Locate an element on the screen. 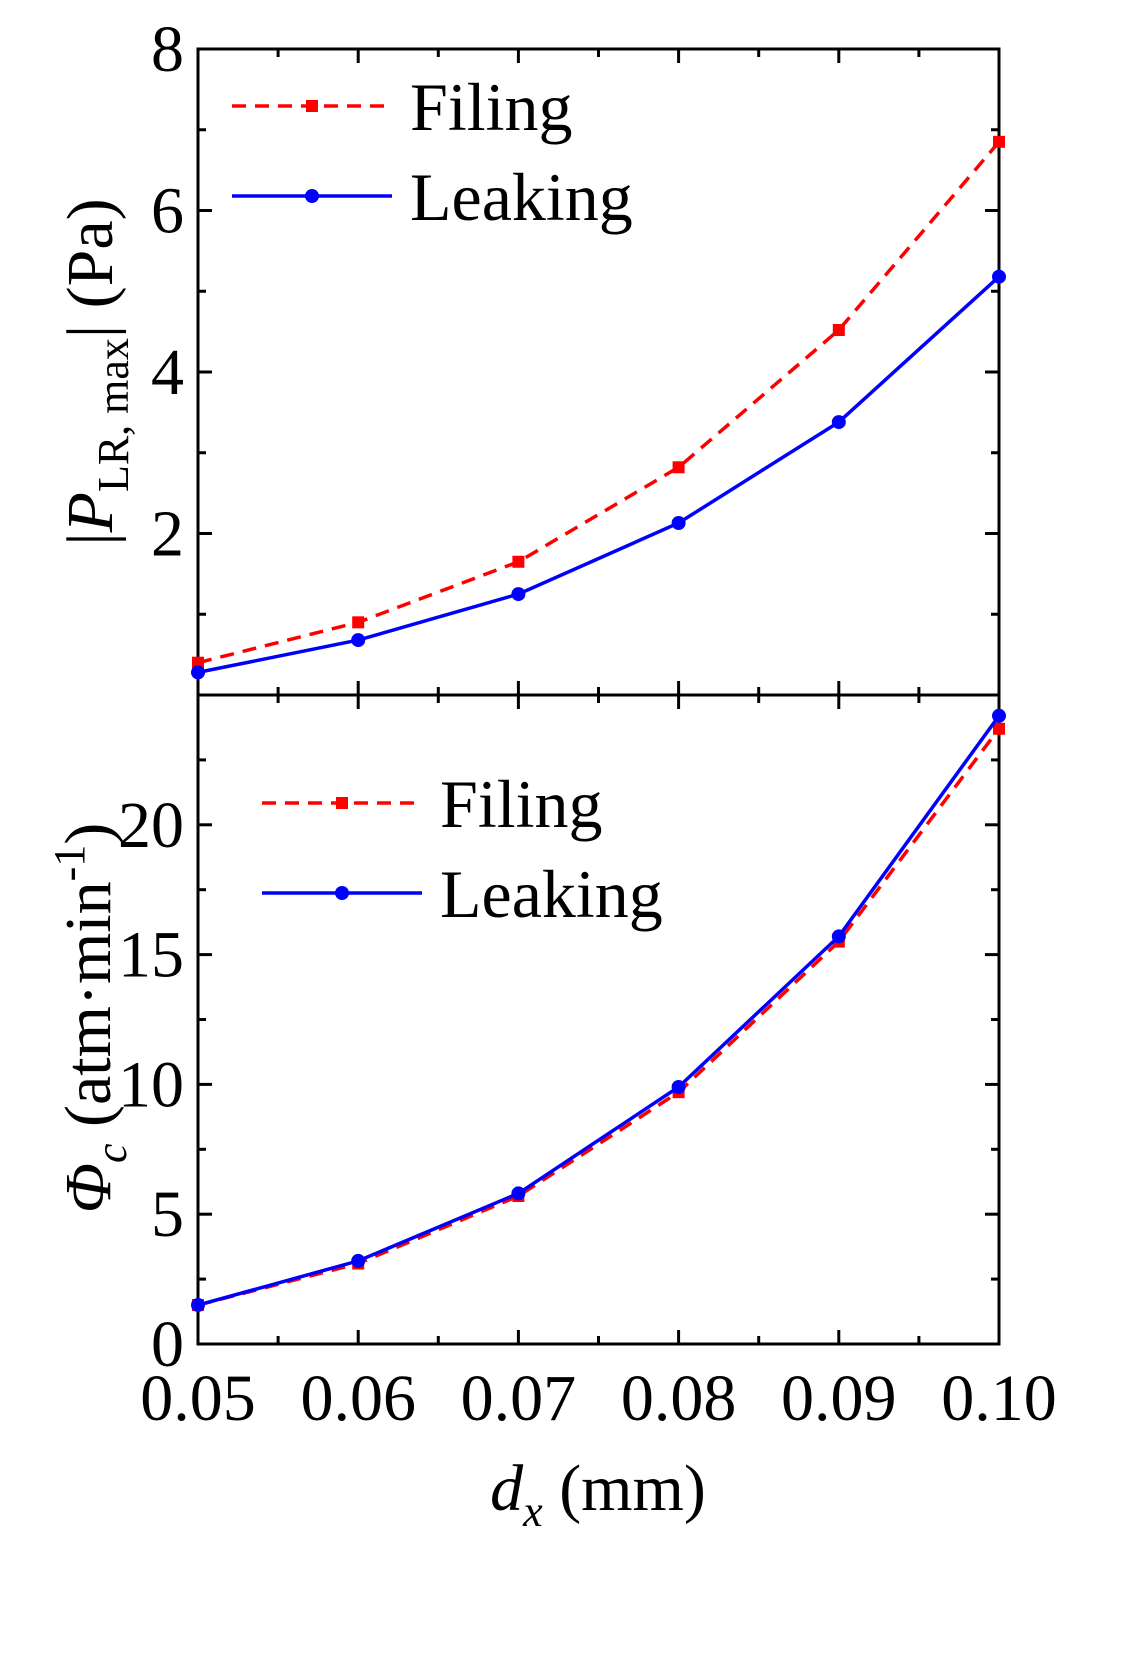 The image size is (1139, 1654). bottom-y-tick-label: 0 is located at coordinates (167, 1344).